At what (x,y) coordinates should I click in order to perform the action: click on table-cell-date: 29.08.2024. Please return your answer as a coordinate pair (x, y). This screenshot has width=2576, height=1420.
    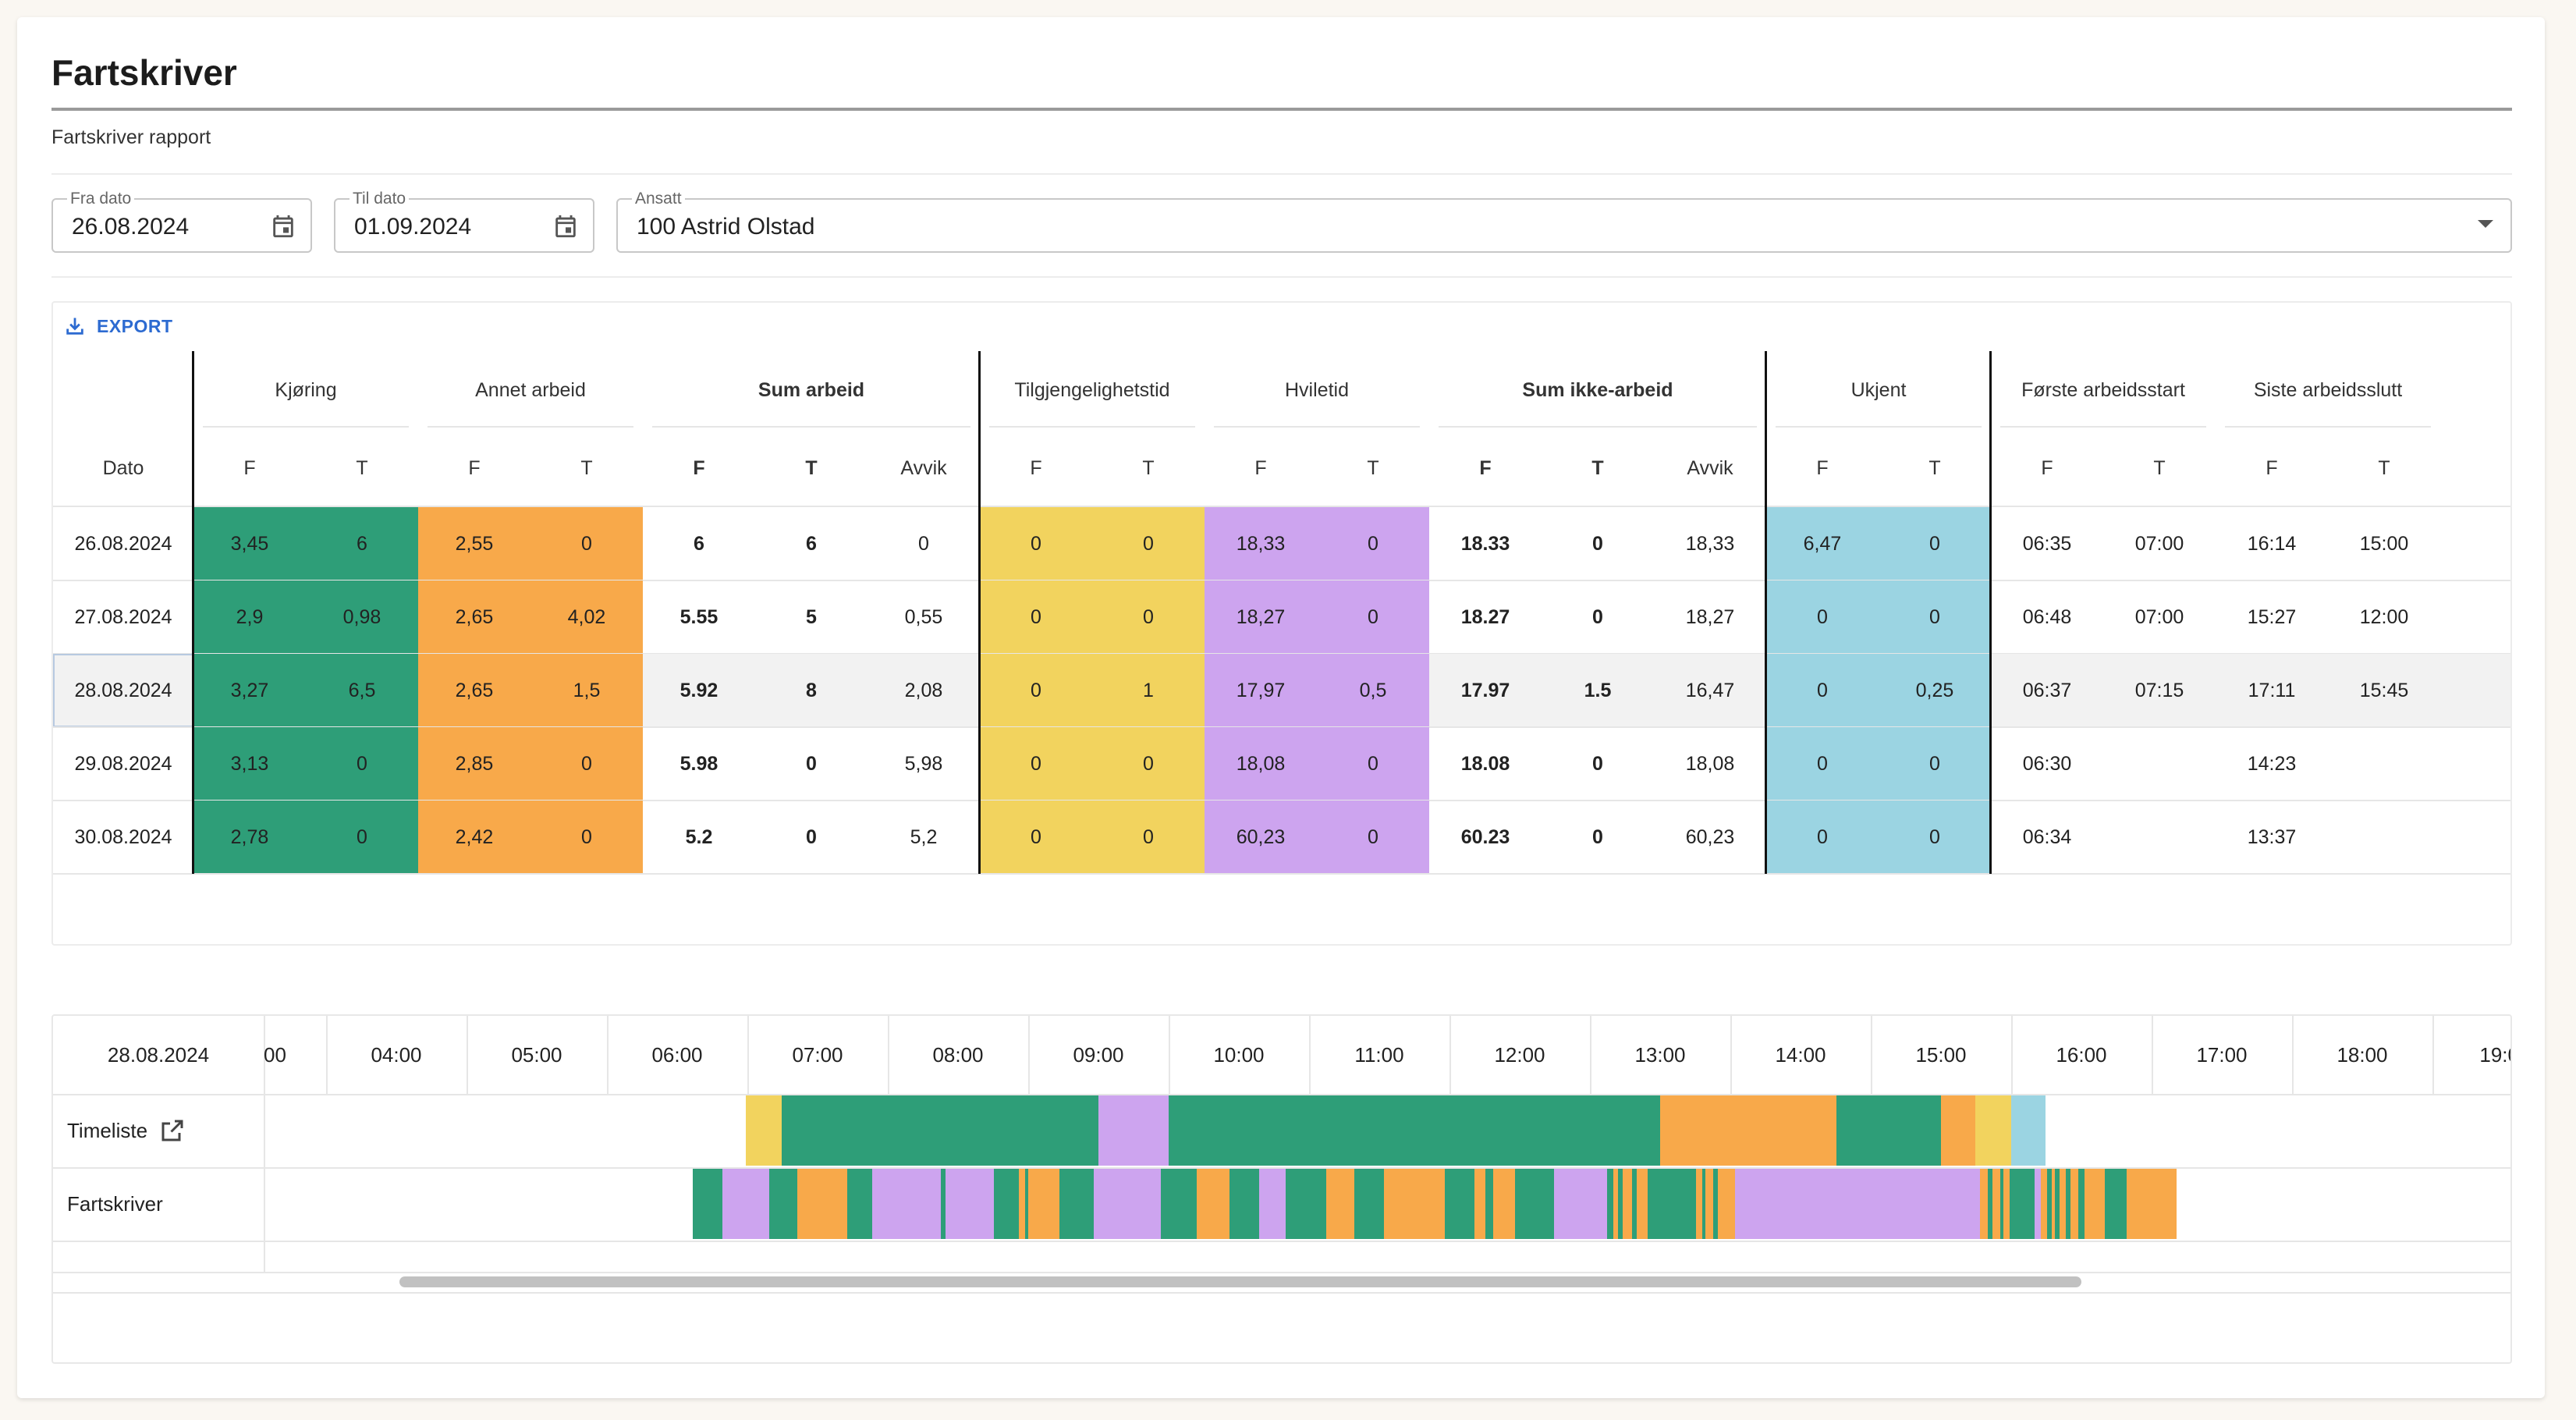
    Looking at the image, I should click on (123, 763).